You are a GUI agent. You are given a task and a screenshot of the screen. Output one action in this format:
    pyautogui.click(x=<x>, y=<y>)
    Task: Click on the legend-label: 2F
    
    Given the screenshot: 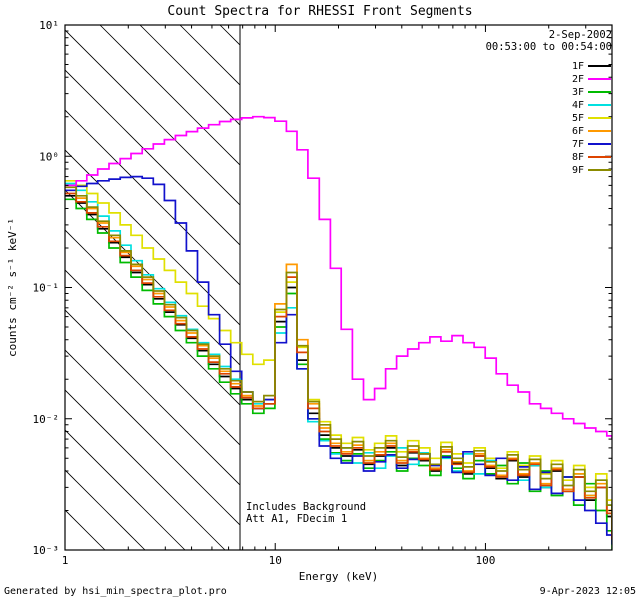 What is the action you would take?
    pyautogui.click(x=578, y=79)
    